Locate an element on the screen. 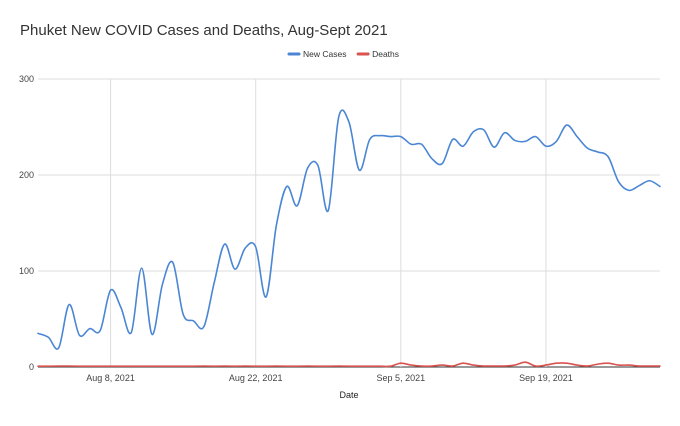 The height and width of the screenshot is (426, 680). x-tick-label: Sep 19, 2021 is located at coordinates (546, 378).